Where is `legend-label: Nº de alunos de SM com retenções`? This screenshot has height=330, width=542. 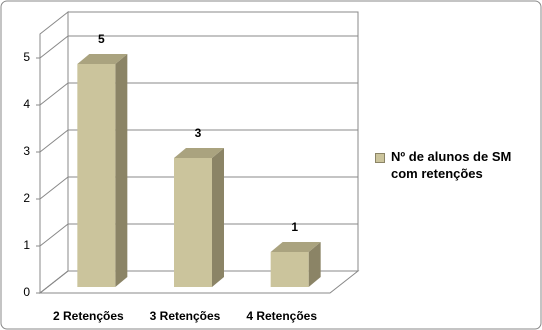 legend-label: Nº de alunos de SM com retenções is located at coordinates (451, 165).